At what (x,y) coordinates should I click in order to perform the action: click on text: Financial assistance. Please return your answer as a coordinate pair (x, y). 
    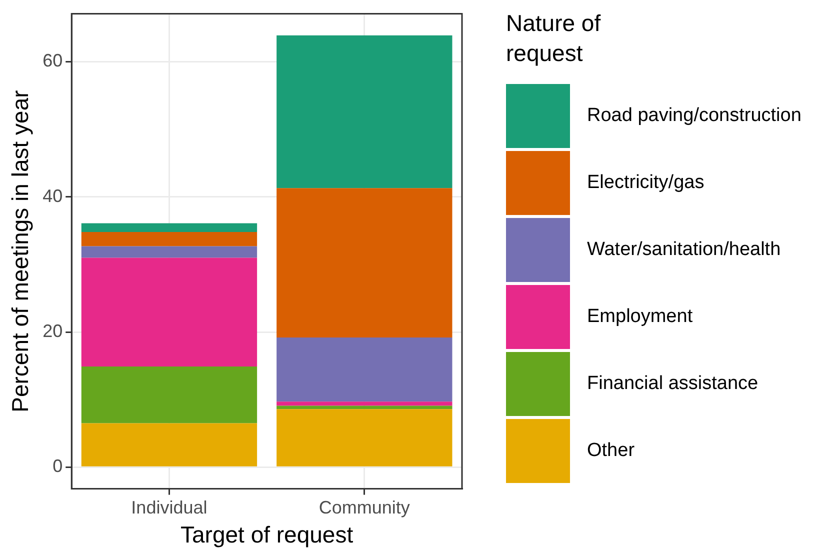
    Looking at the image, I should click on (672, 383).